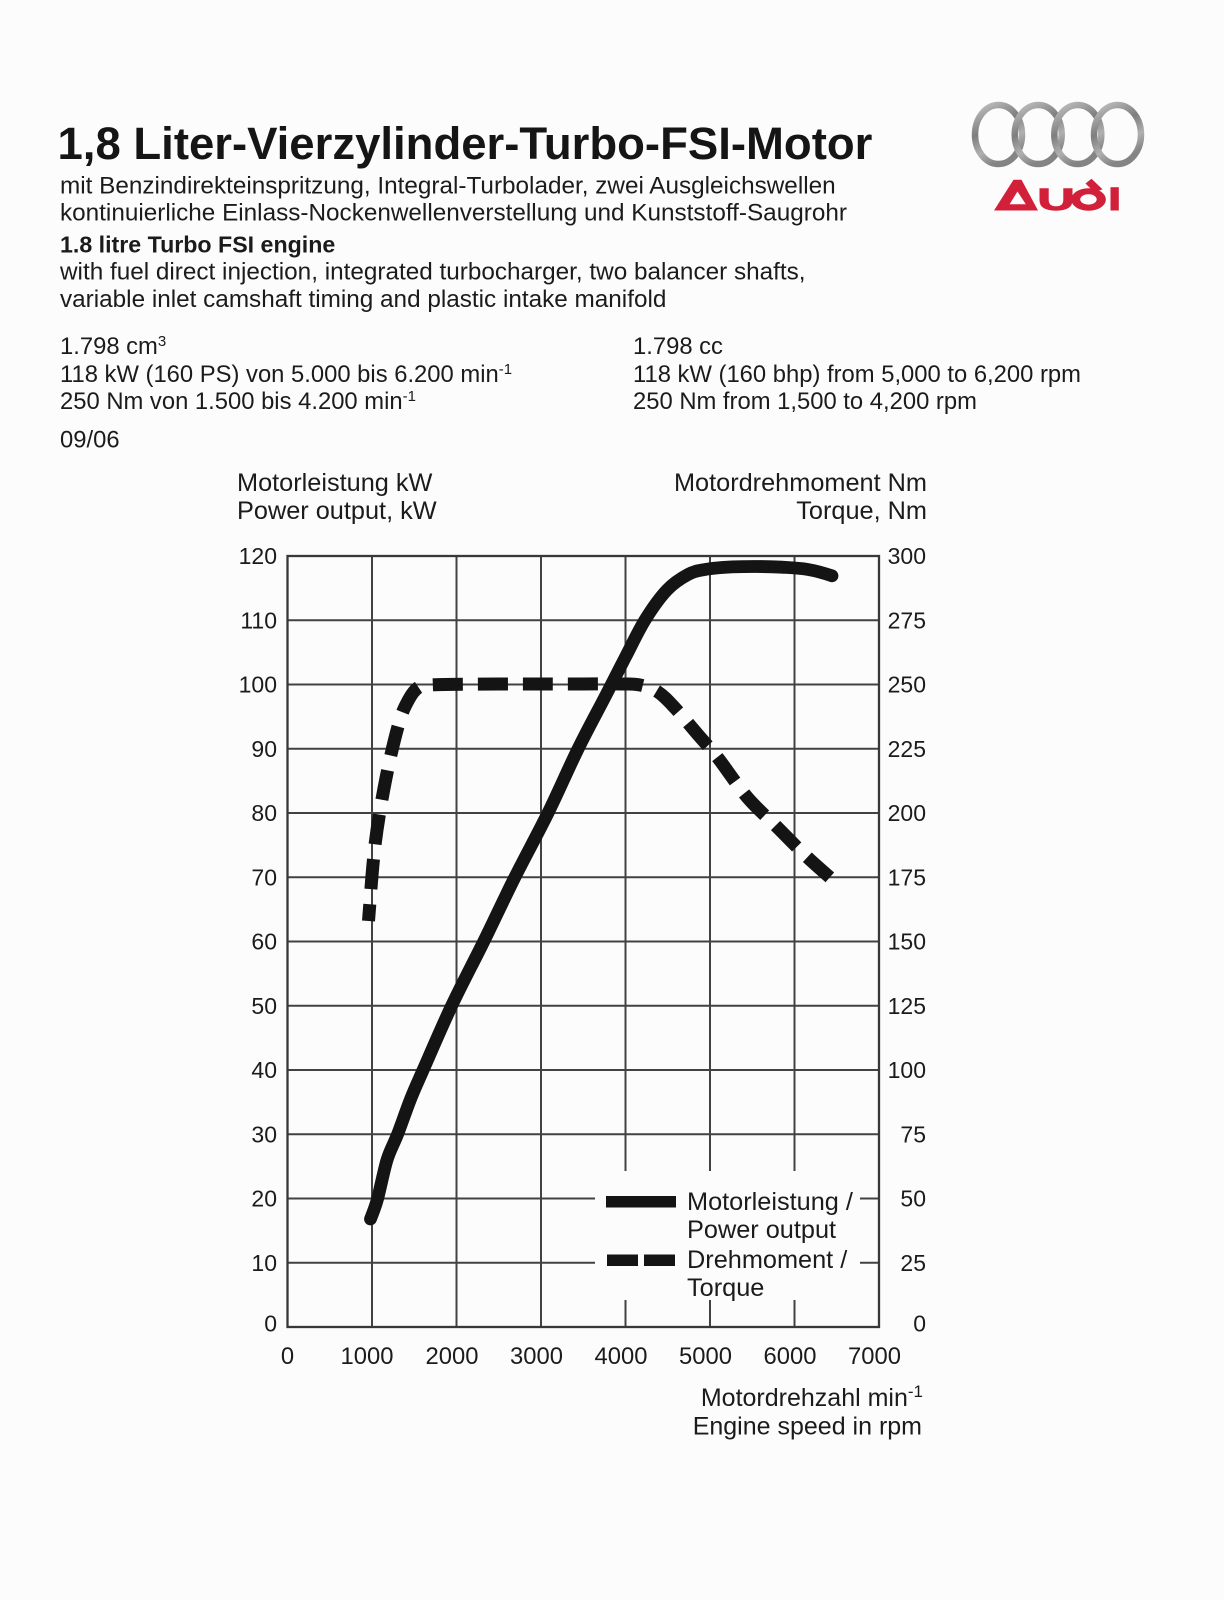 Image resolution: width=1224 pixels, height=1600 pixels. What do you see at coordinates (264, 877) in the screenshot?
I see `svg-text: 70` at bounding box center [264, 877].